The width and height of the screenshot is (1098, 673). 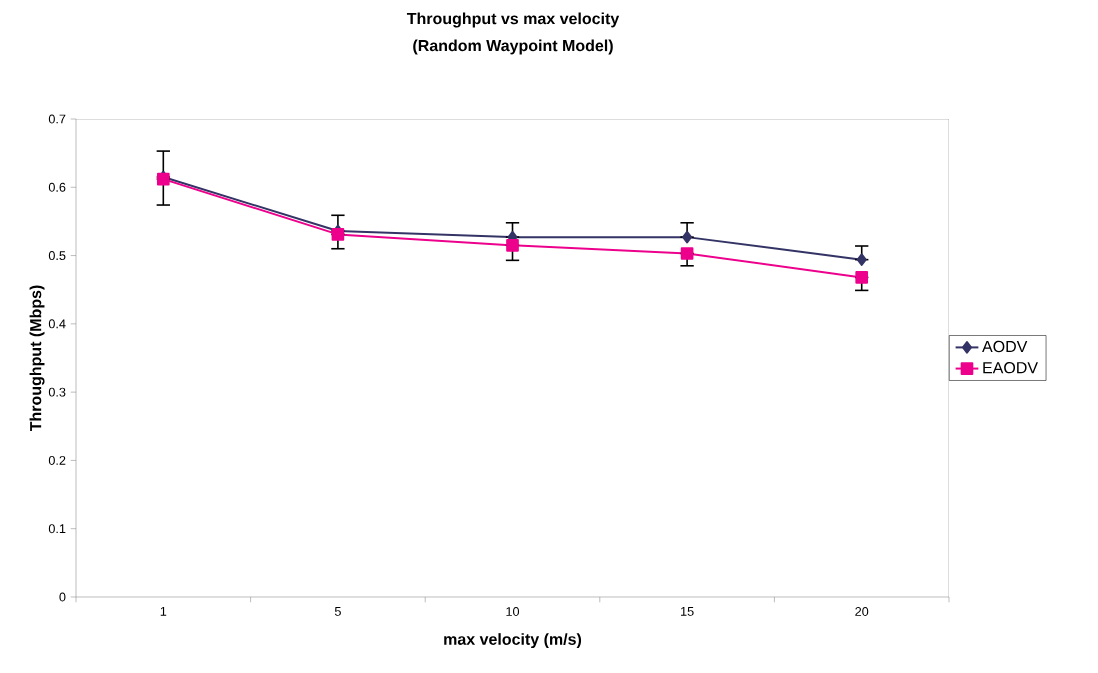 I want to click on legend-label: AODV, so click(x=1005, y=346).